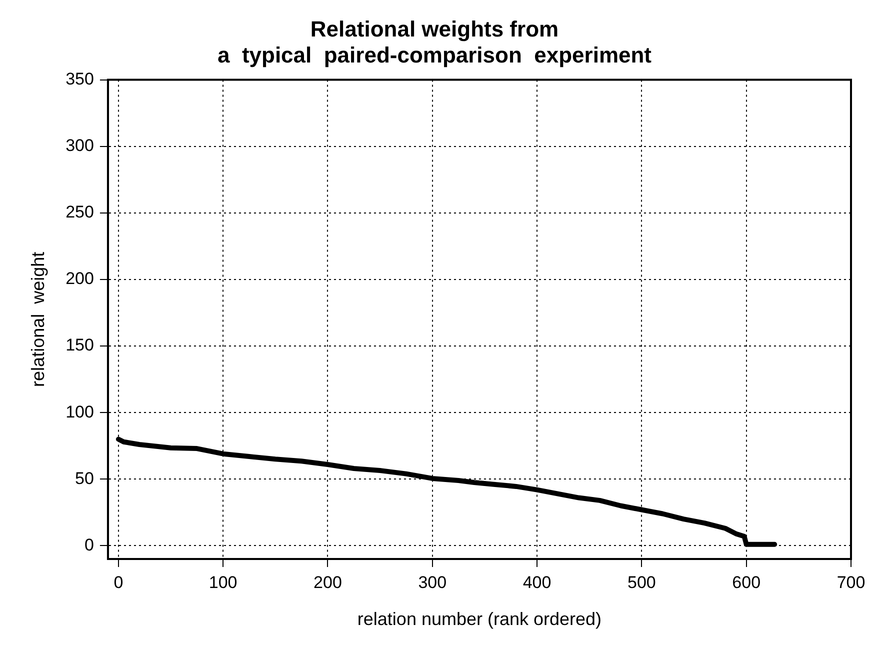 Image resolution: width=889 pixels, height=654 pixels. I want to click on y-tick-label: 0, so click(89, 544).